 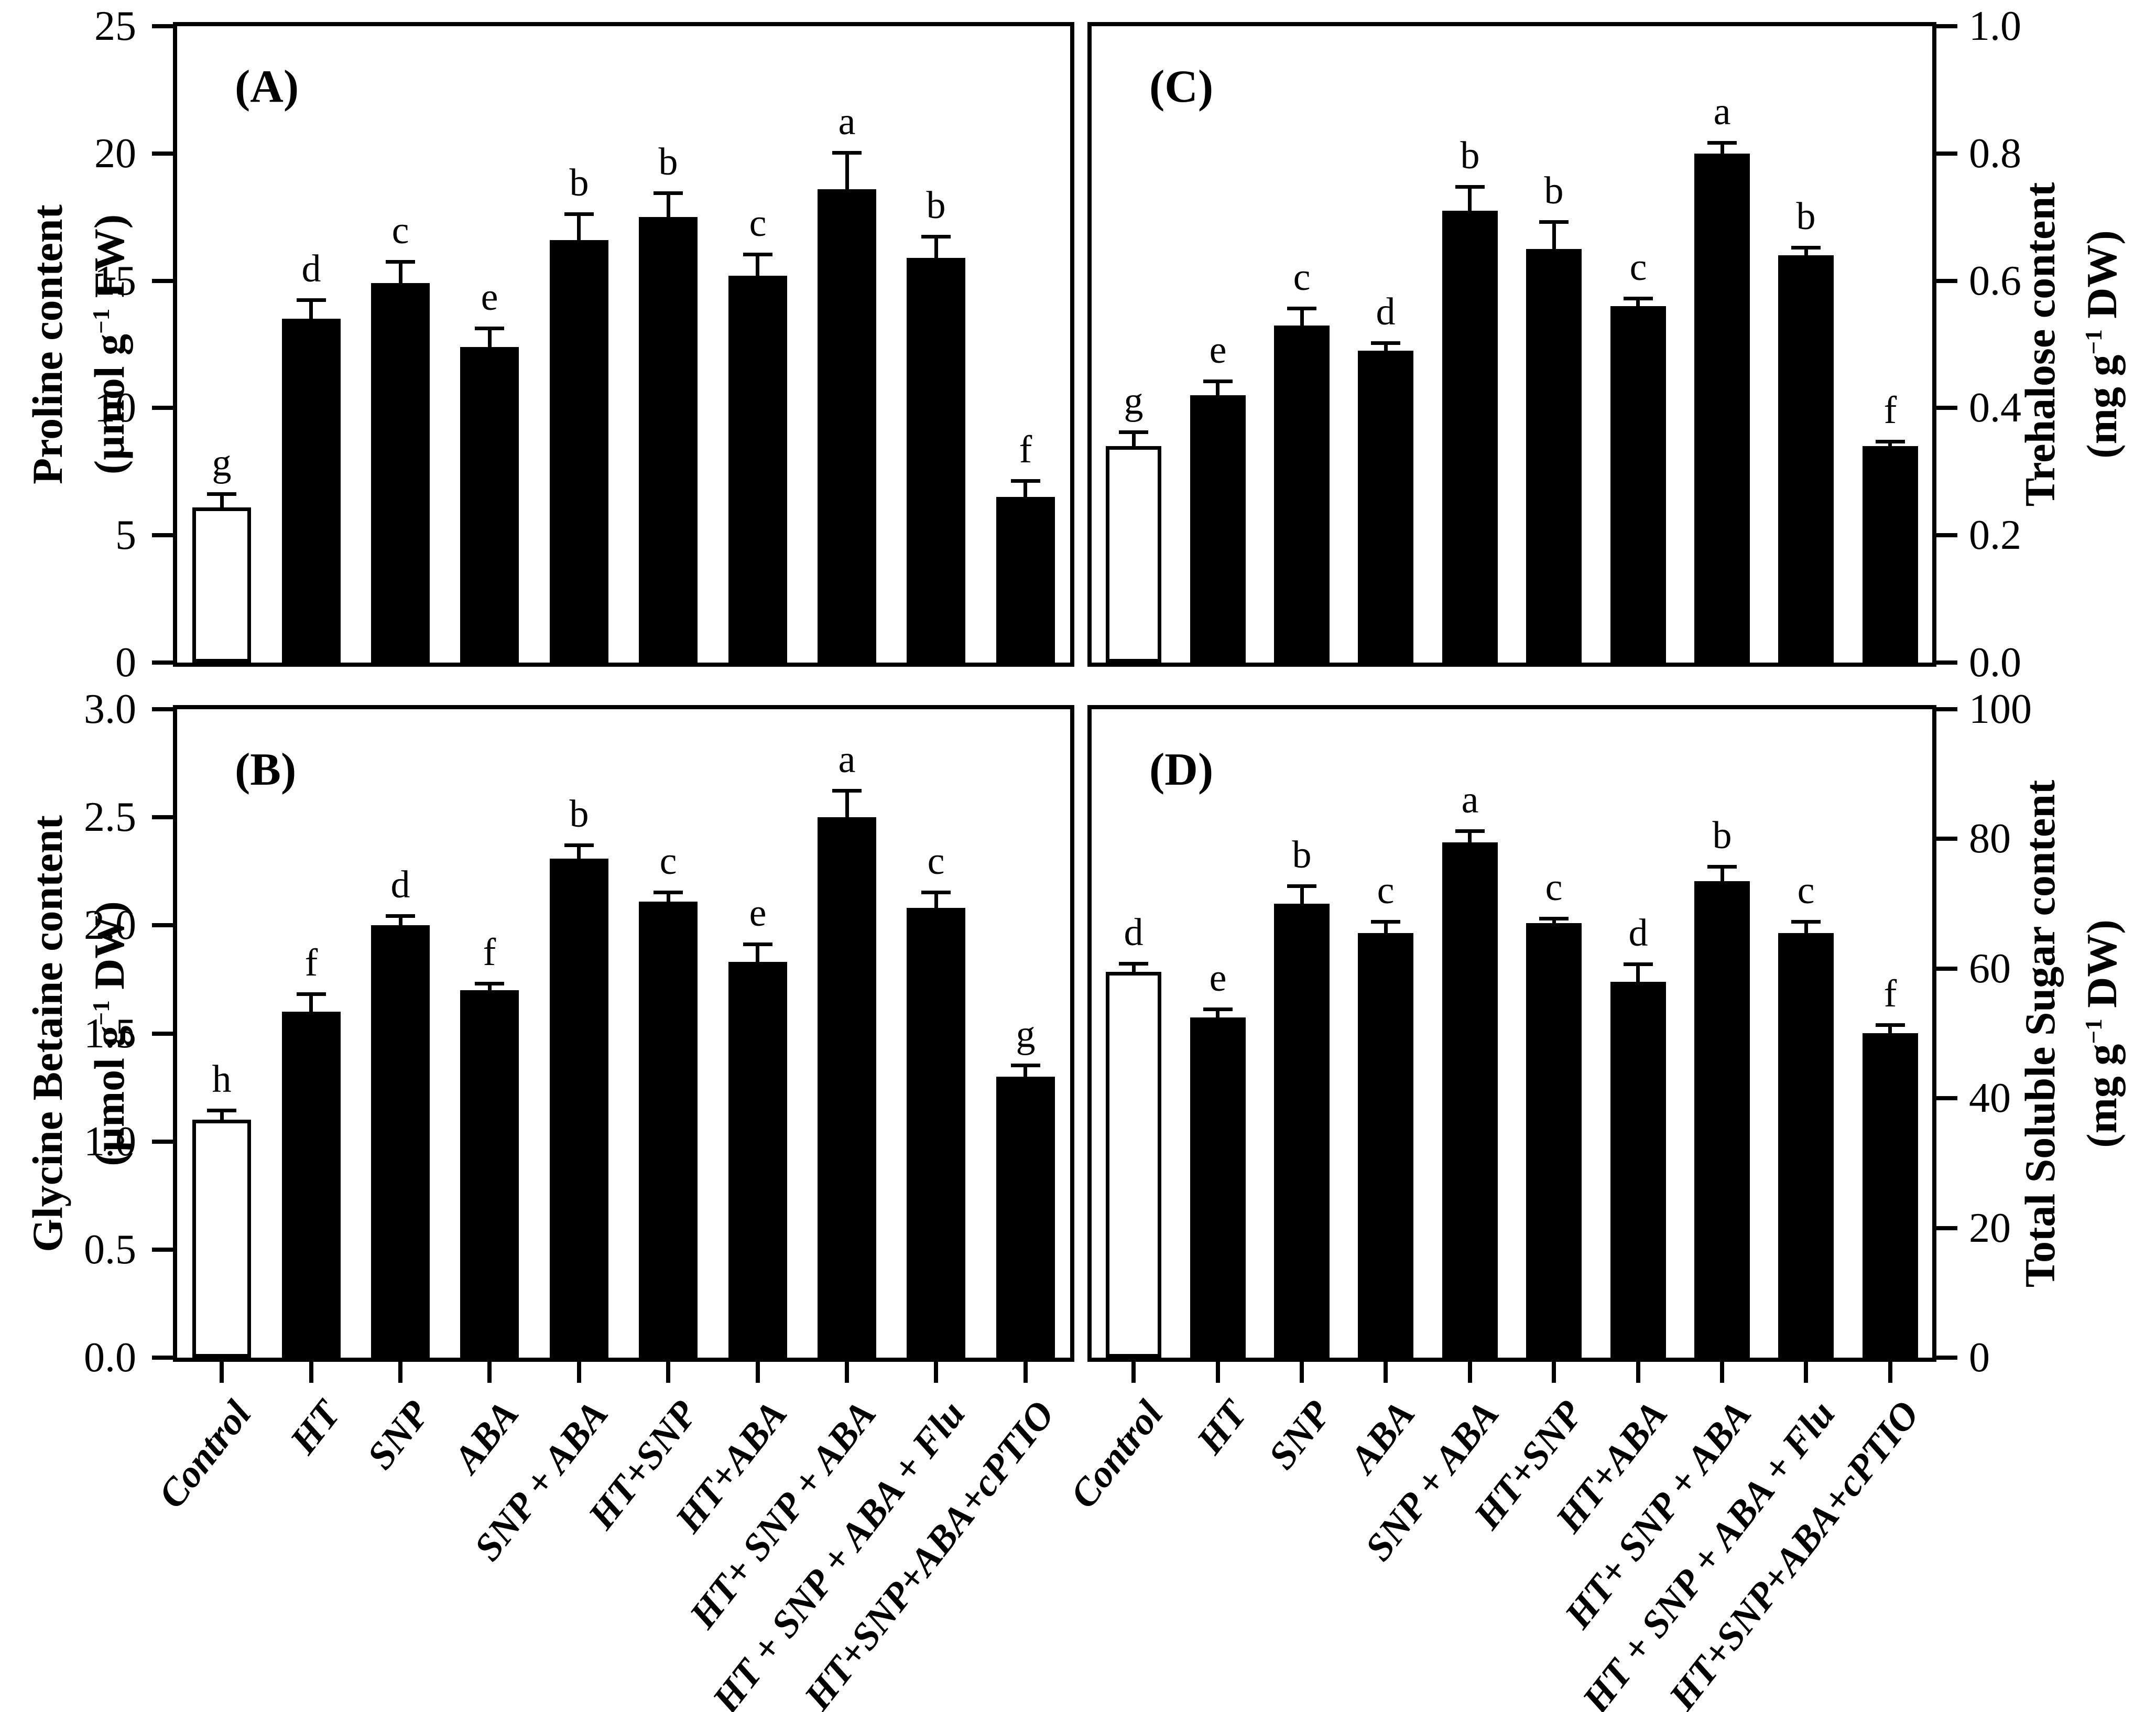 What do you see at coordinates (1133, 554) in the screenshot?
I see `bar-C-Control` at bounding box center [1133, 554].